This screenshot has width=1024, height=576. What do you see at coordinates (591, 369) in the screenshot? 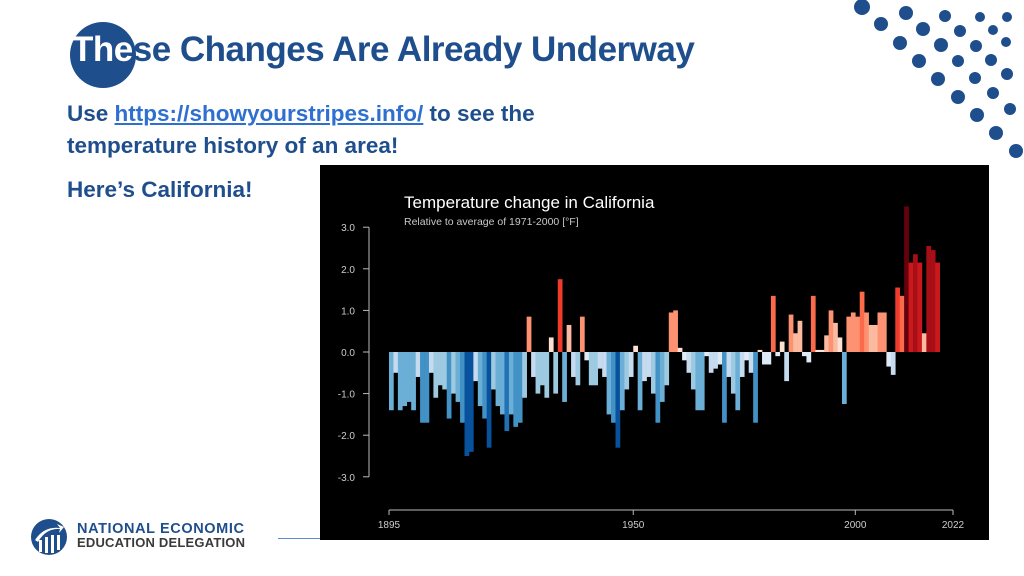
I see `bar-1940` at bounding box center [591, 369].